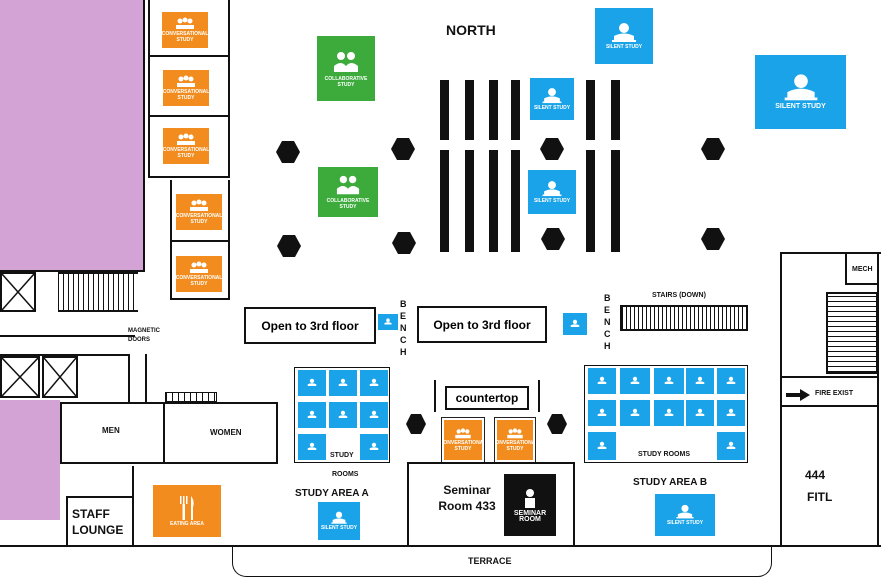 The height and width of the screenshot is (582, 881). I want to click on rooms-label: ROOMS, so click(345, 474).